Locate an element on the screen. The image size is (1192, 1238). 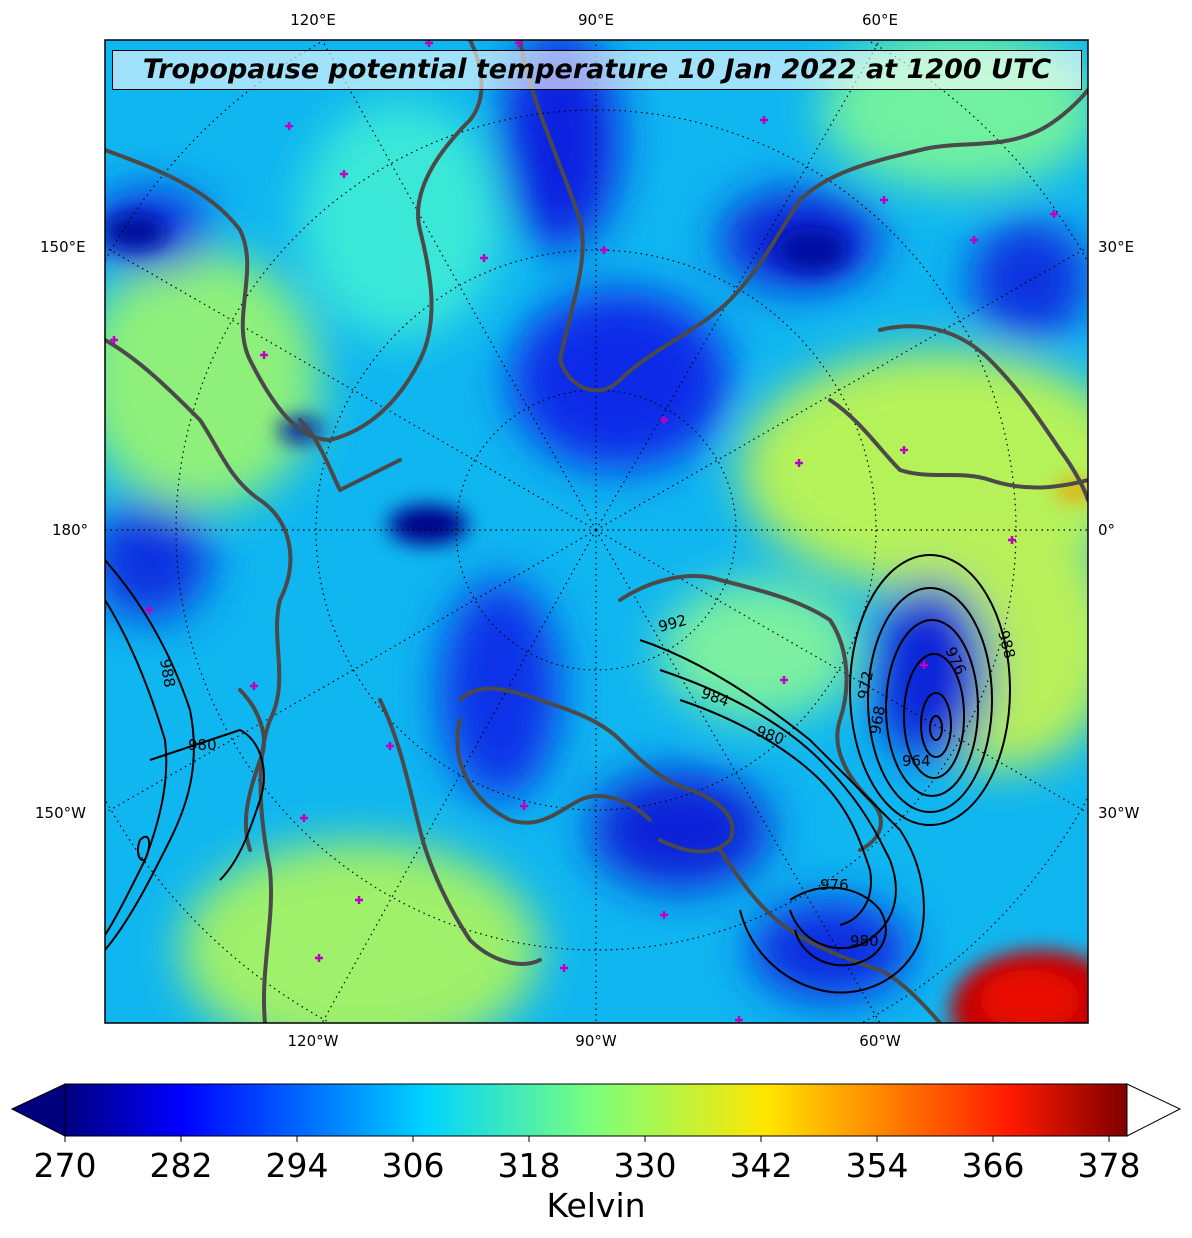
pressure-label: 972 is located at coordinates (865, 684).